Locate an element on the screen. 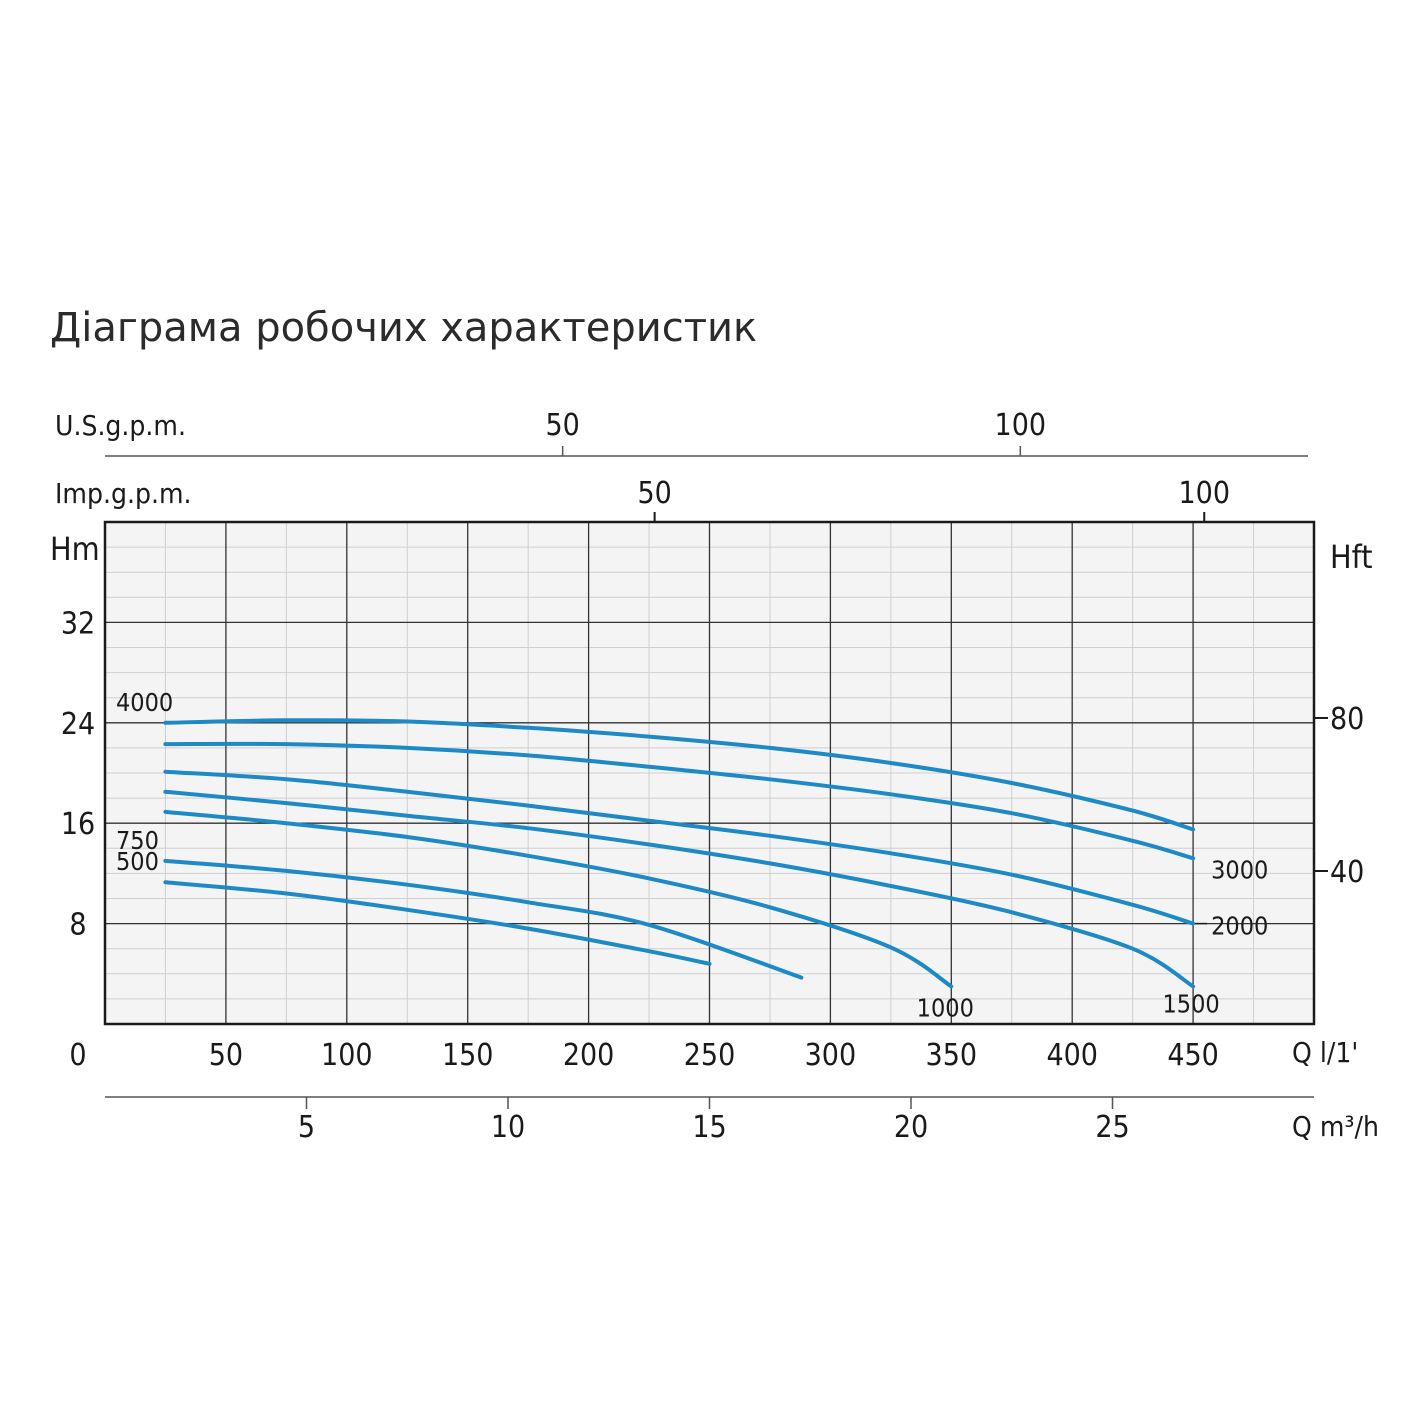 This screenshot has height=1425, width=1425. lpm-tick-label: 450 is located at coordinates (1193, 1055).